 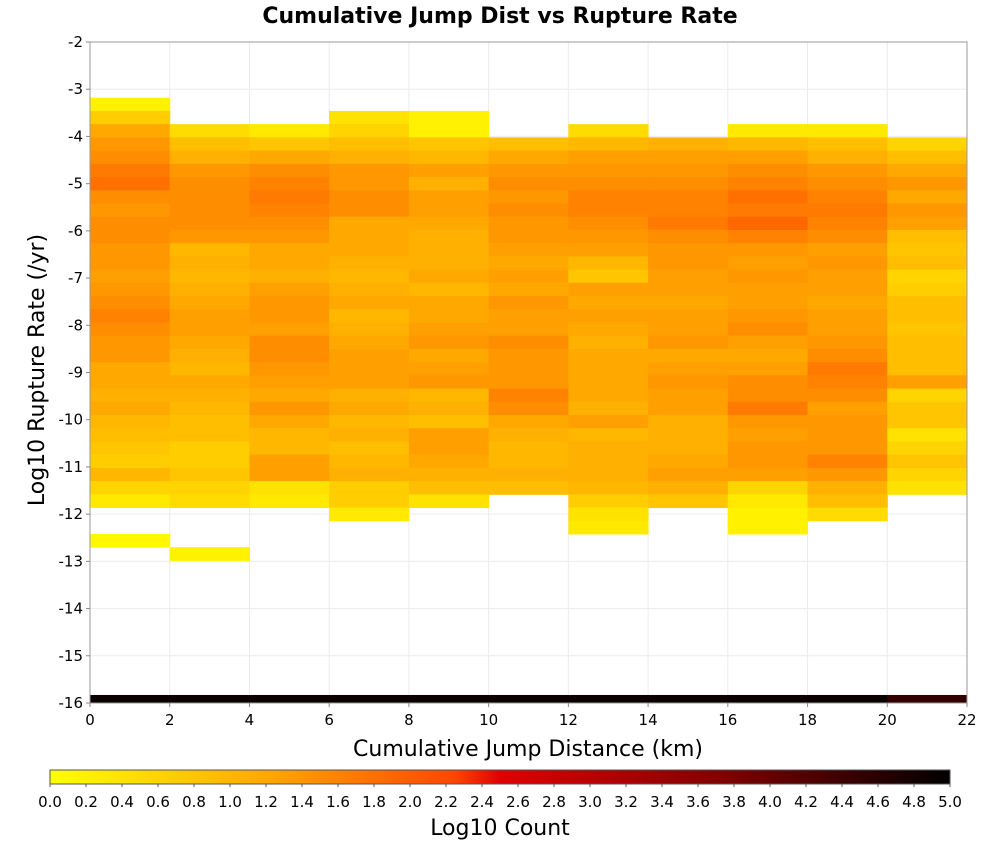 I want to click on y-tick-label: -12, so click(x=71, y=514).